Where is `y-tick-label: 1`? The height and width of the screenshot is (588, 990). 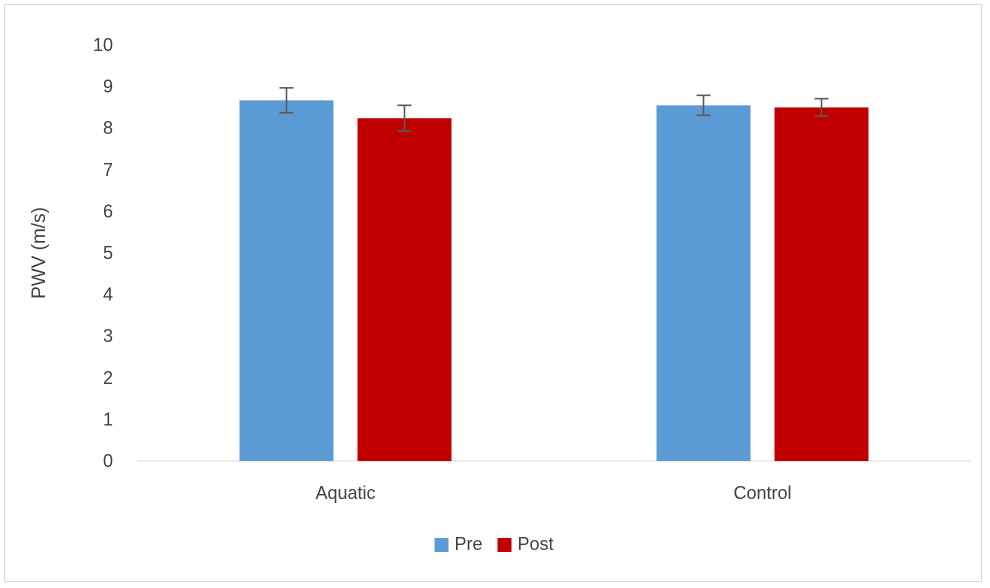
y-tick-label: 1 is located at coordinates (108, 419).